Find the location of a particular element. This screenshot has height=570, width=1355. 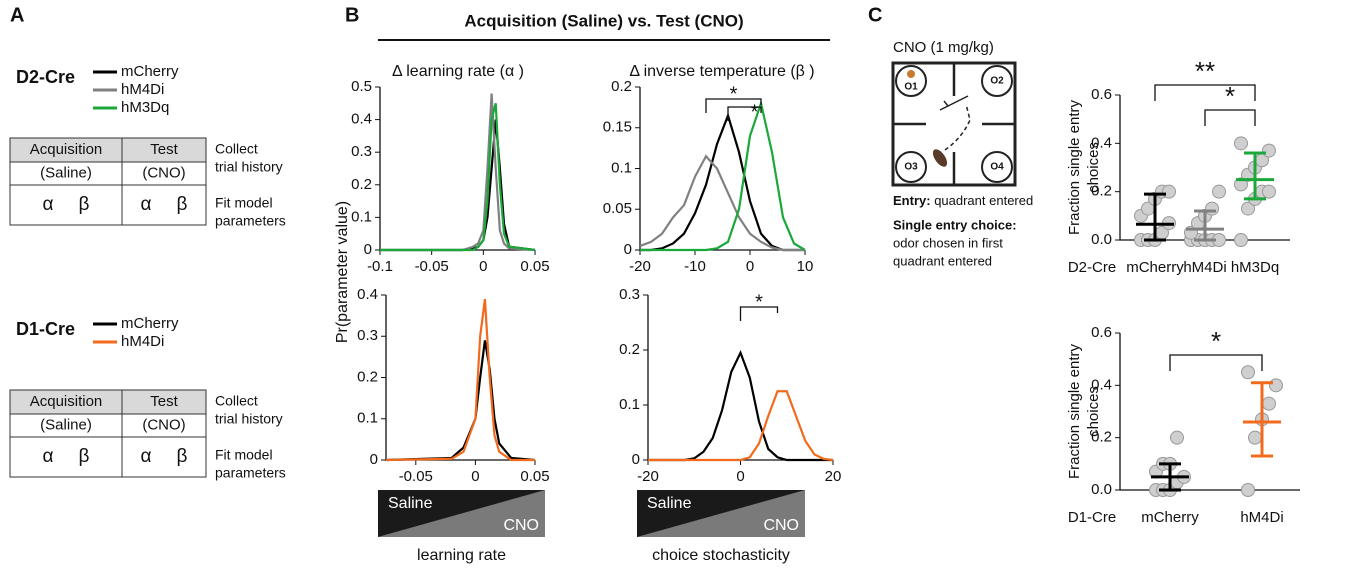

legend-text: odor chosen in first is located at coordinates (948, 242).